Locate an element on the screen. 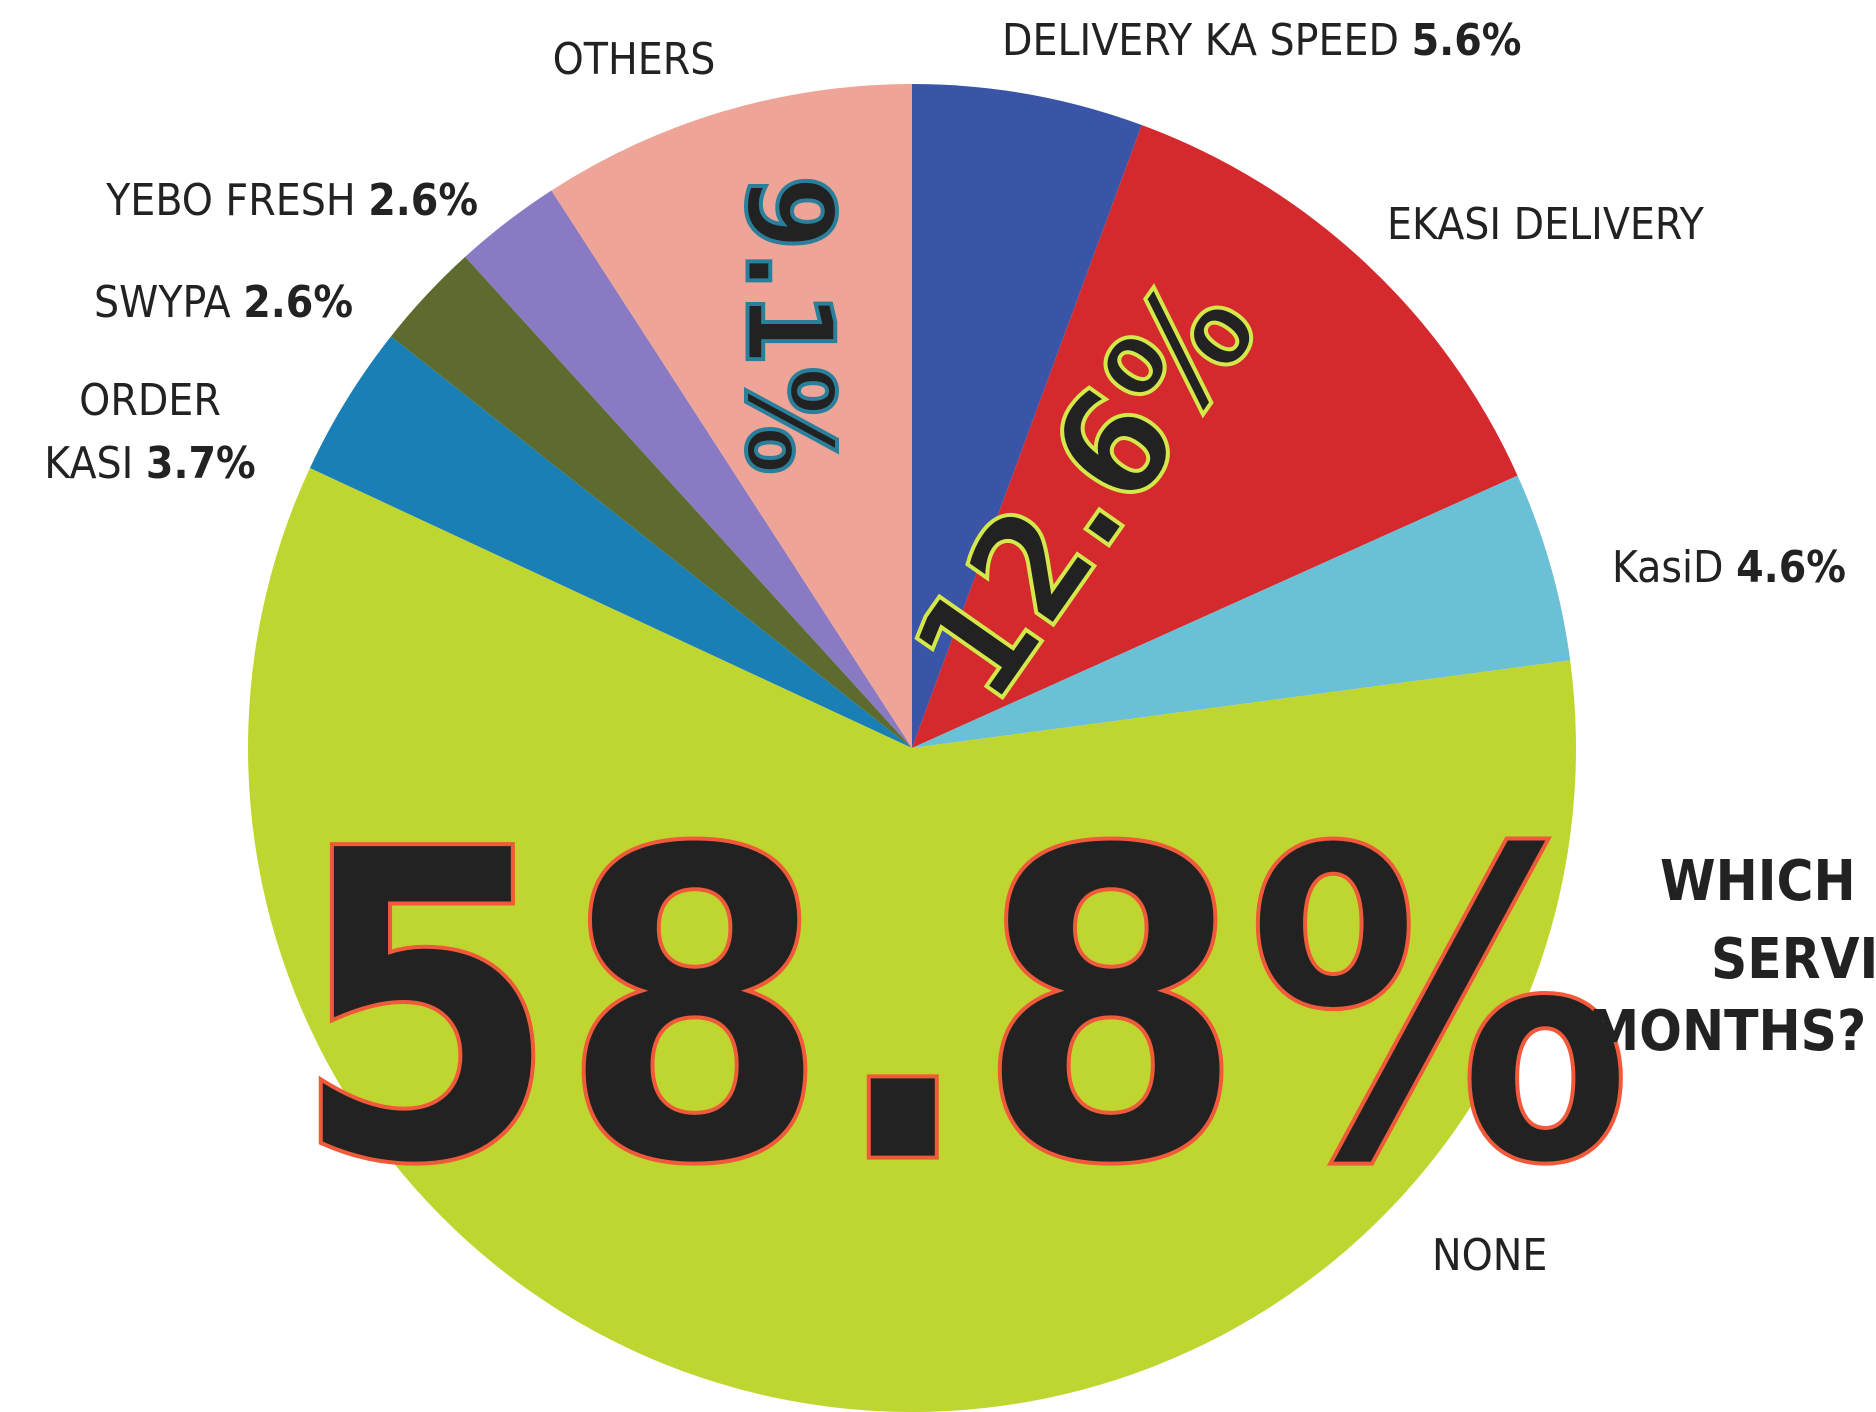  value-label: 3.7% is located at coordinates (201, 463).